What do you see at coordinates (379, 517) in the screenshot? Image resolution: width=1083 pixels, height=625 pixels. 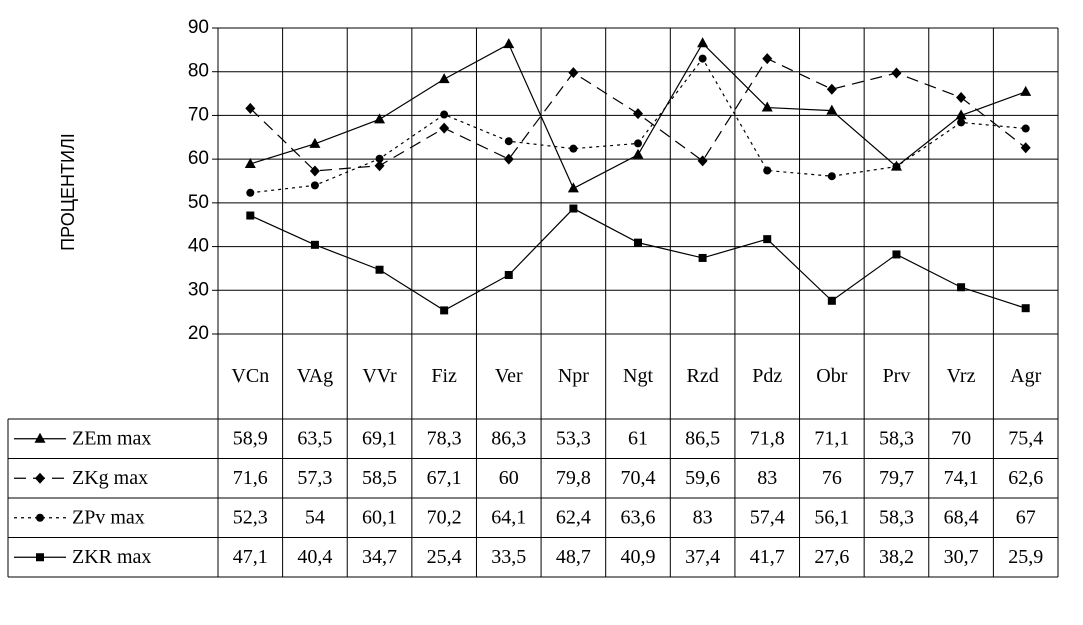 I see `data-label: 60,1` at bounding box center [379, 517].